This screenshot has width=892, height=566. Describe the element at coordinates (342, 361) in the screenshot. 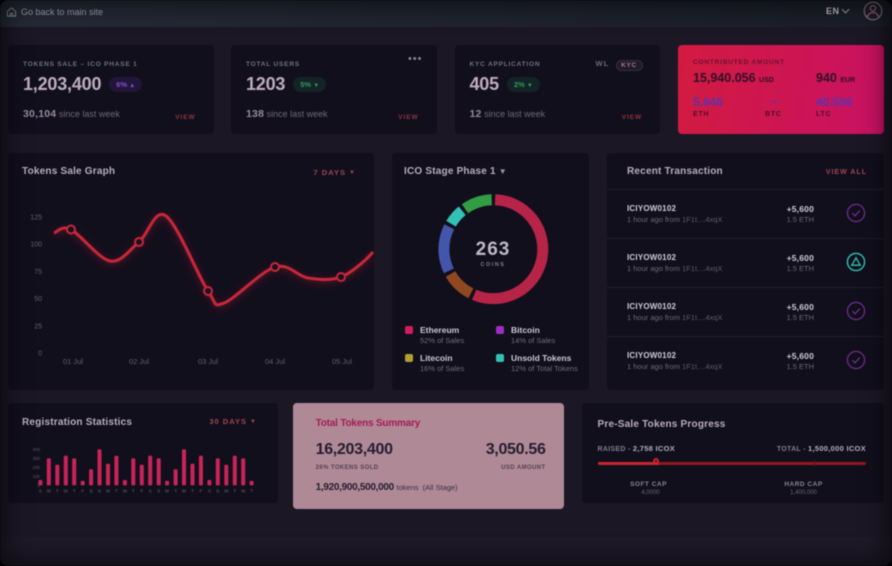

I see `svg-text: 05 Jul` at that location.